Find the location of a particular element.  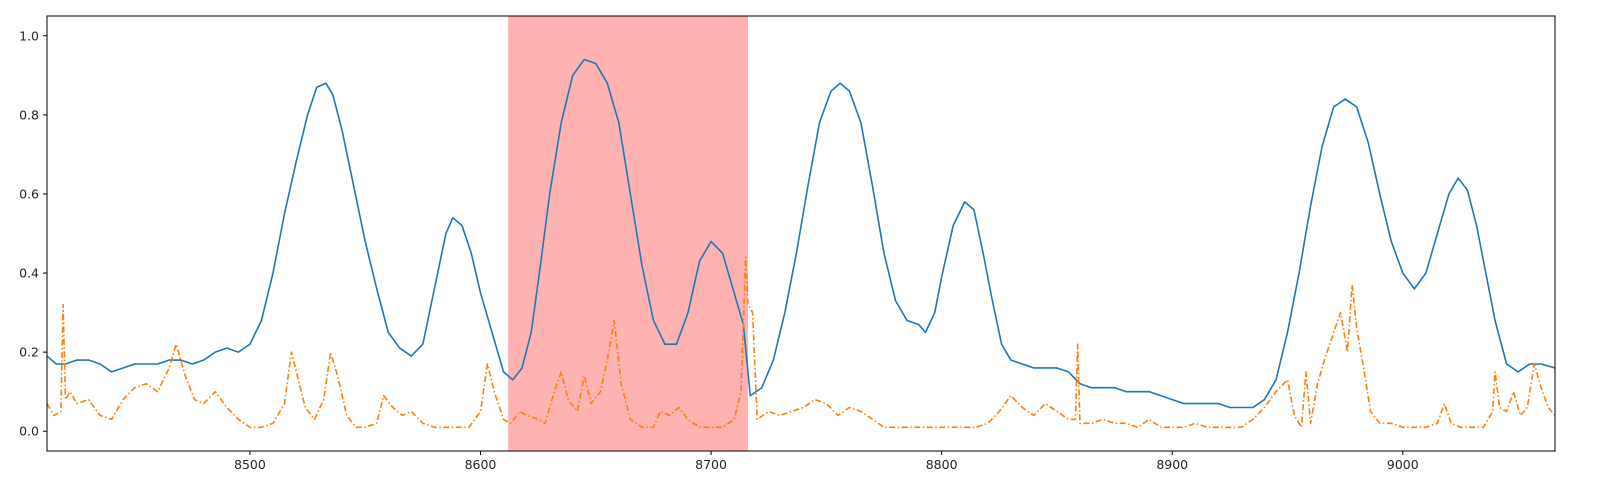

y-tick-label: 0.0 is located at coordinates (29, 431).